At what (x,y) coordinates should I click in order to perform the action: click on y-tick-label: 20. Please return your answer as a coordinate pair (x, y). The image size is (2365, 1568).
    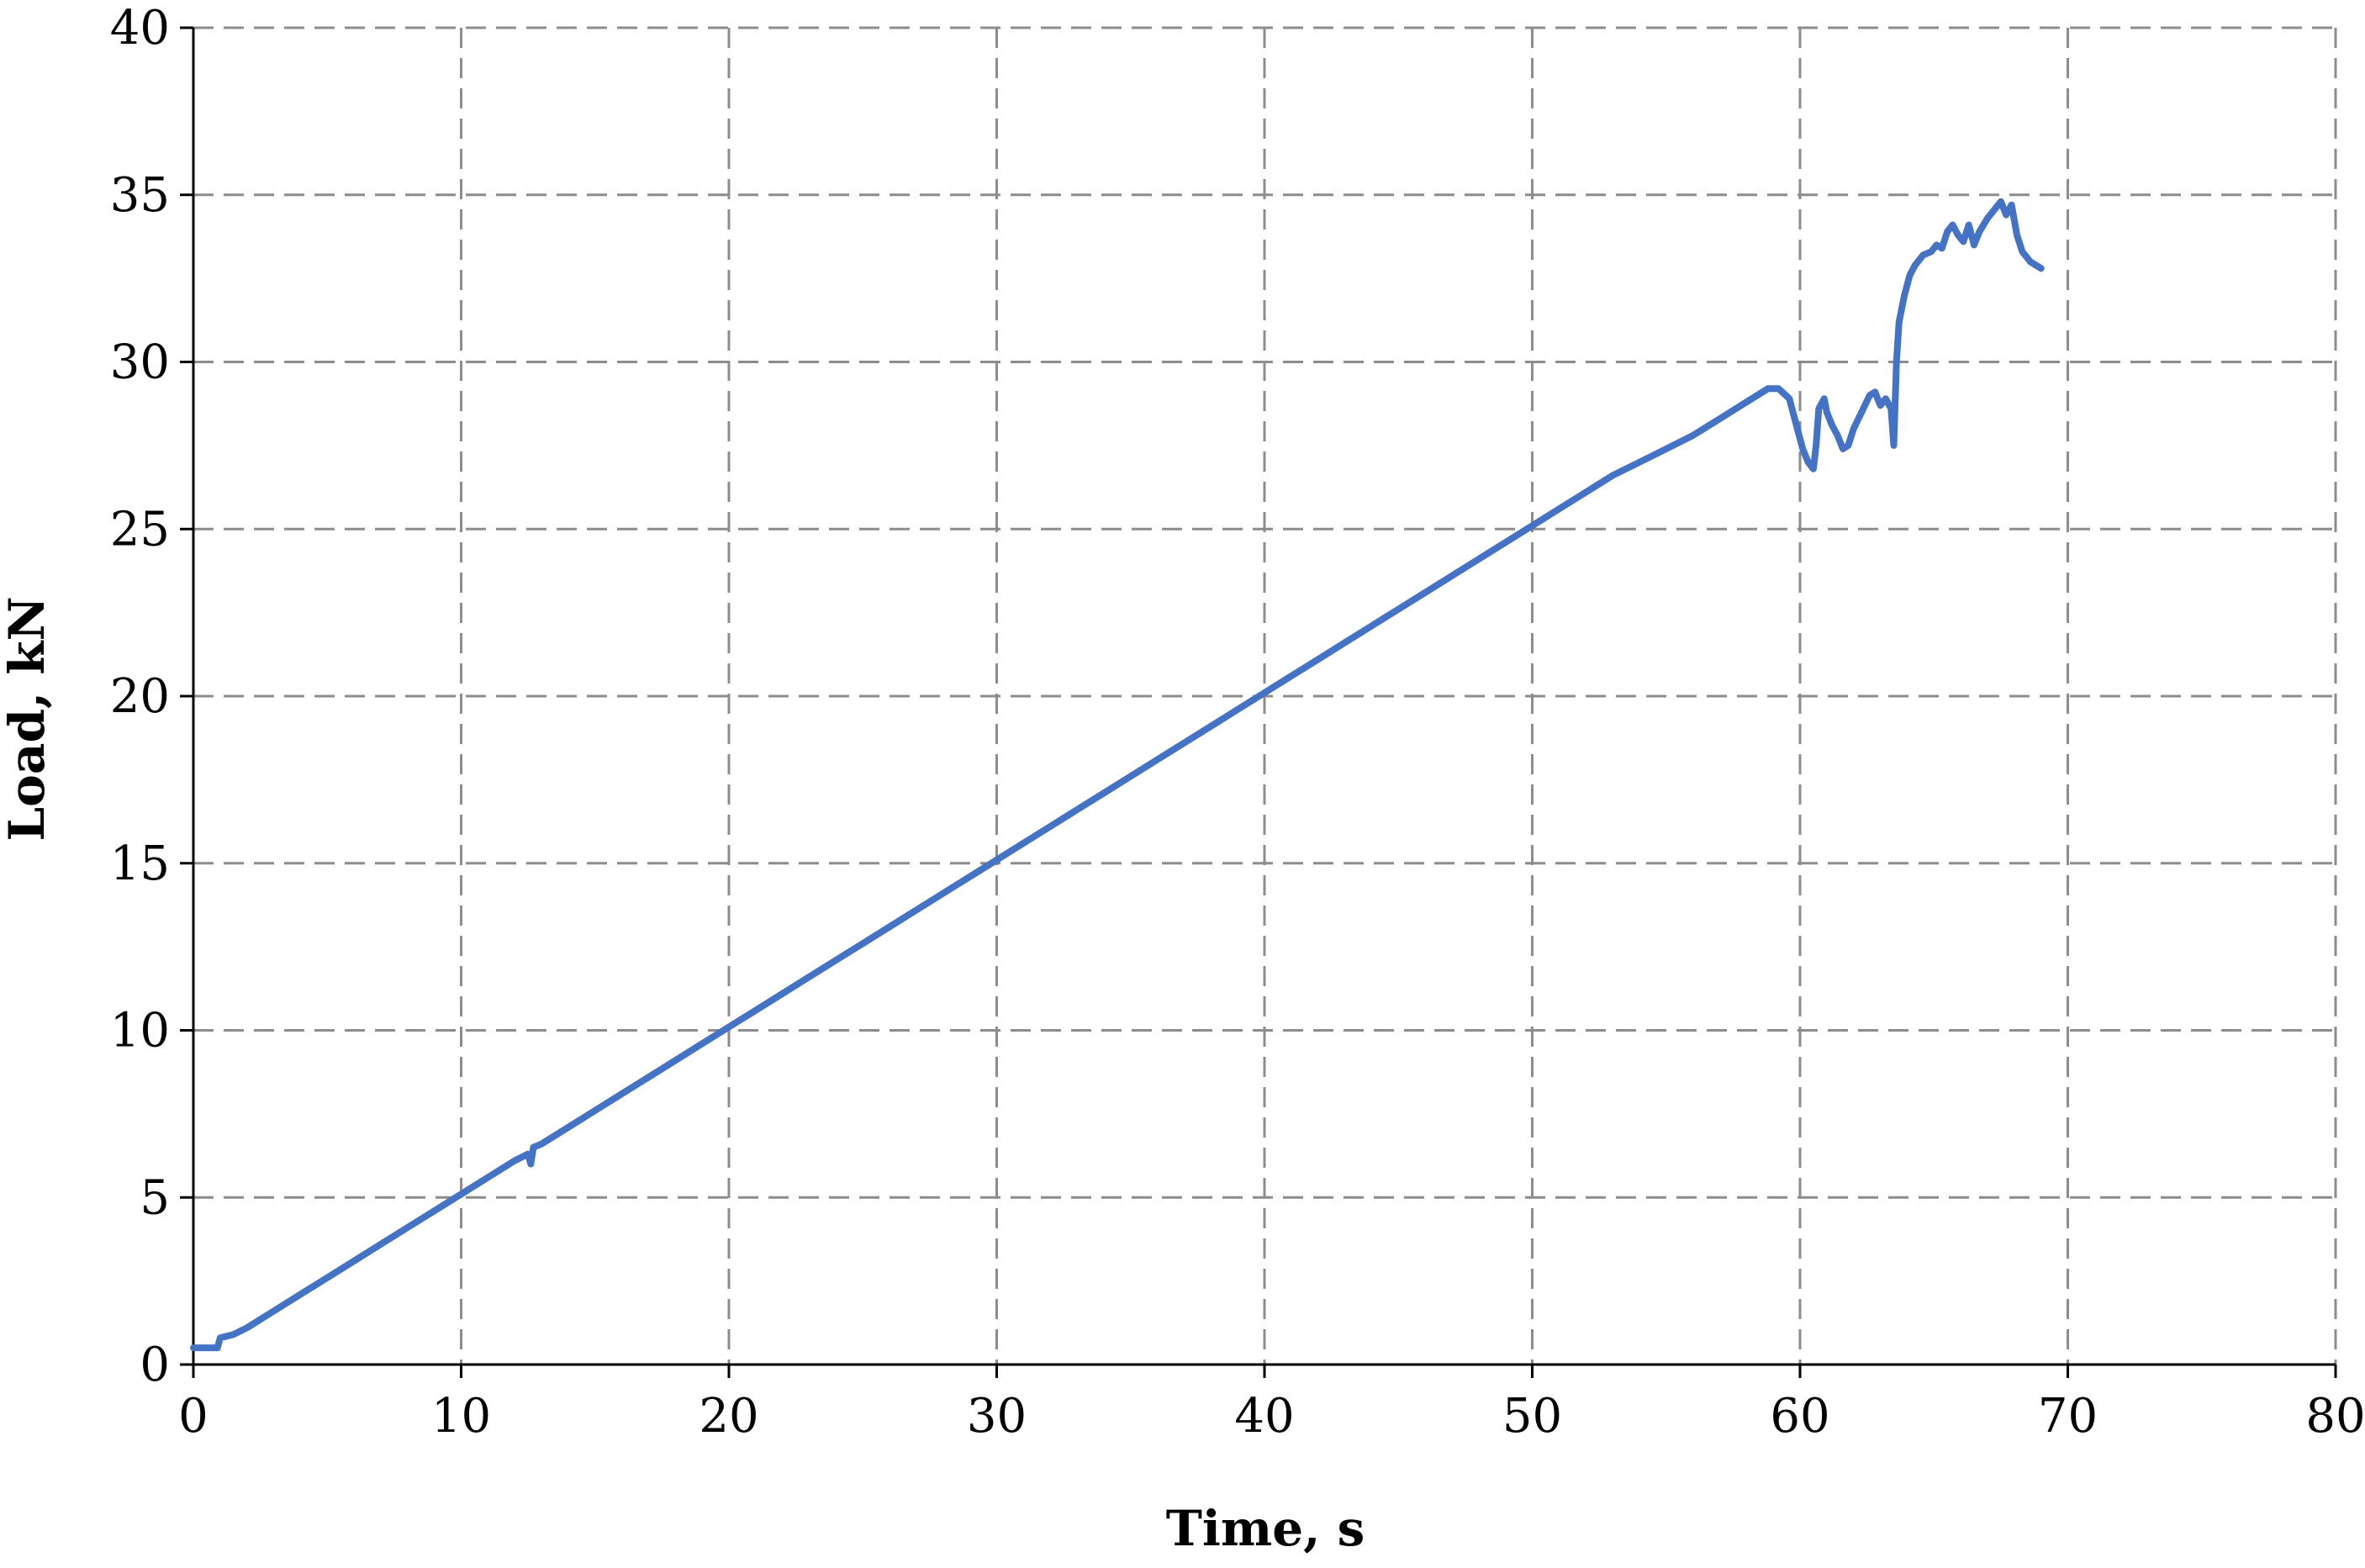
    Looking at the image, I should click on (140, 697).